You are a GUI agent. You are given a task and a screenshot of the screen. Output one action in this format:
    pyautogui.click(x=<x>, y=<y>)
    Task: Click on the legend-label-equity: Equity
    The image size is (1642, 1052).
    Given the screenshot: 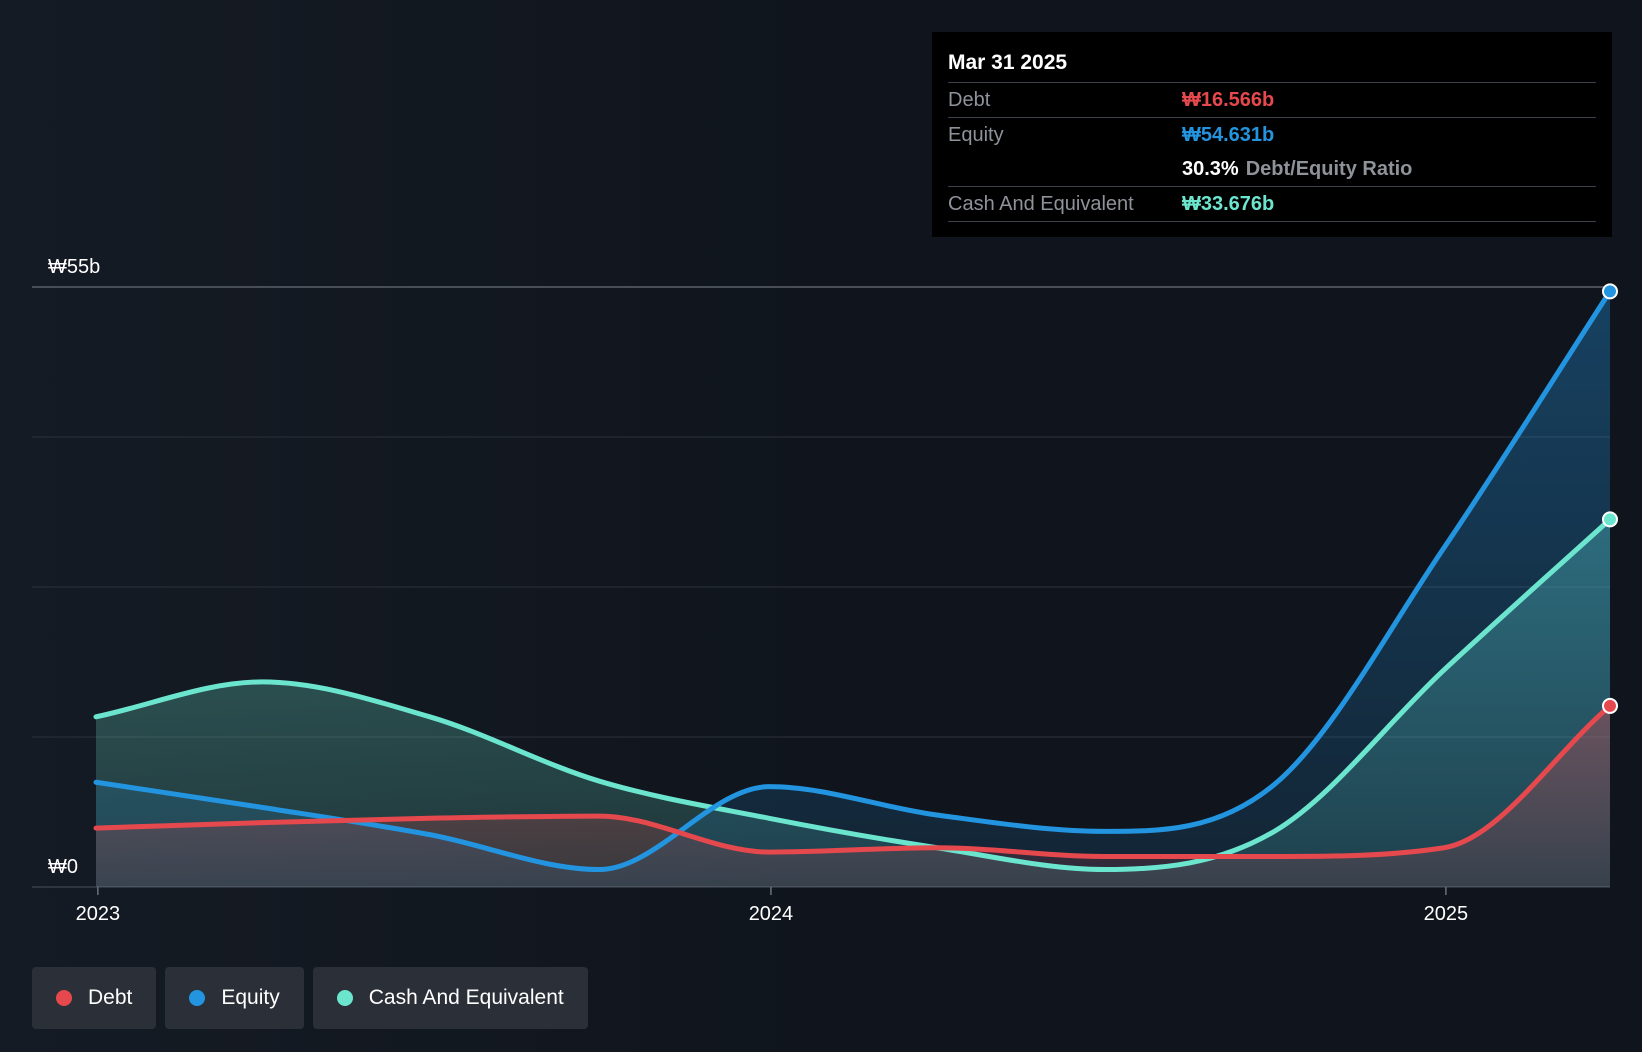 What is the action you would take?
    pyautogui.click(x=250, y=997)
    